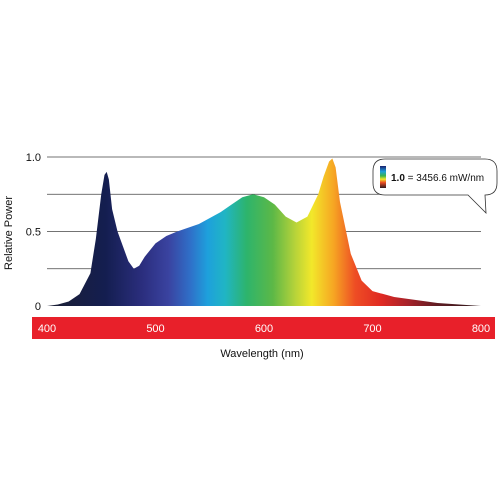  I want to click on x-tick-label: 500, so click(155, 329).